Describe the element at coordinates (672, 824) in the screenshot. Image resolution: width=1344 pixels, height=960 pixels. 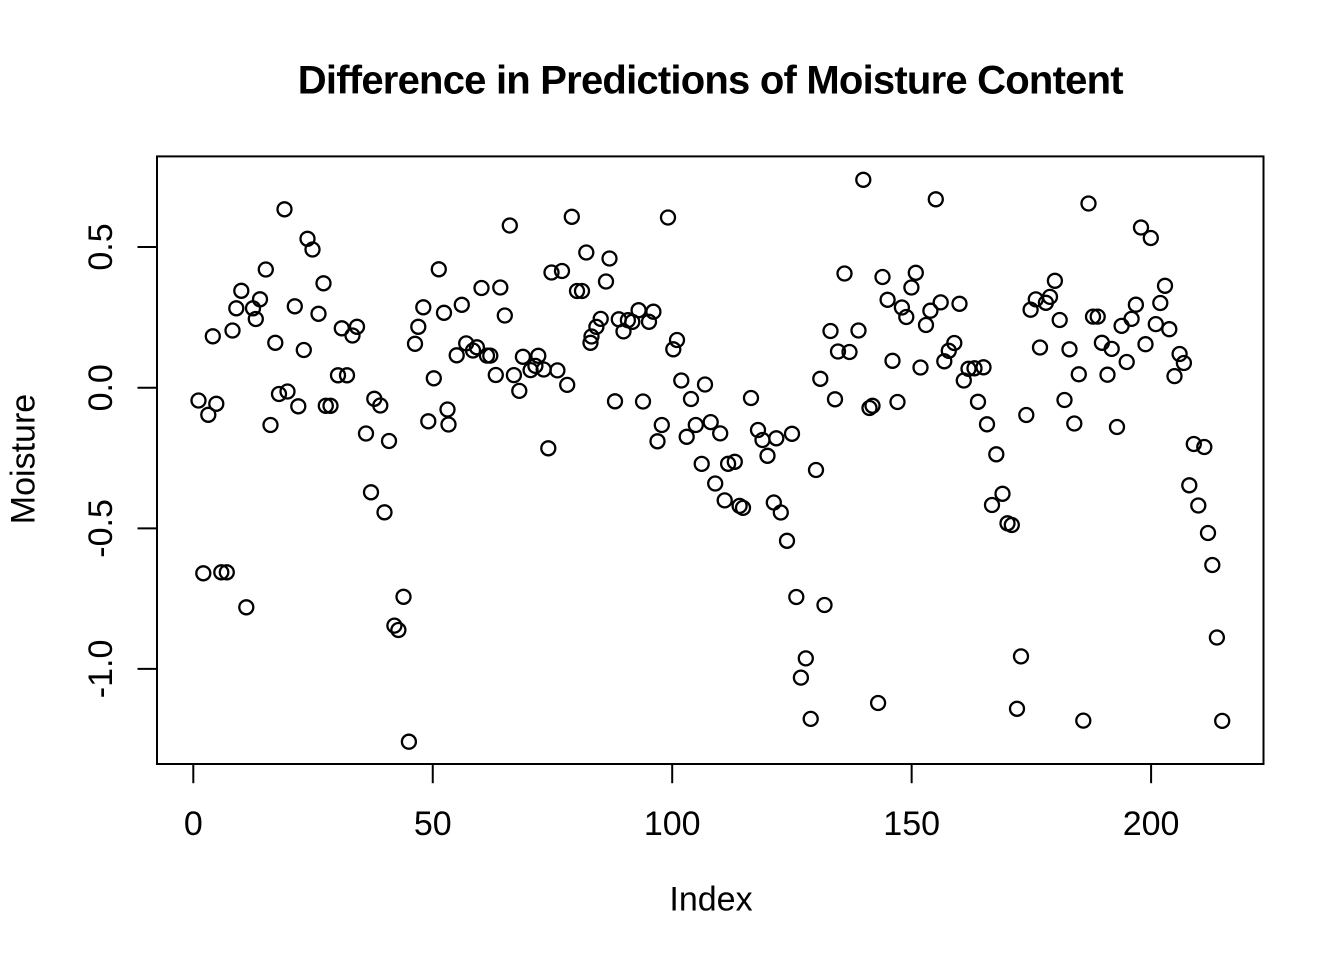
I see `svg-text: 100` at that location.